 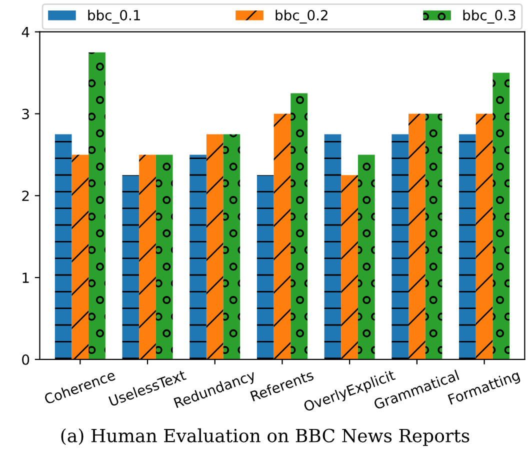 What do you see at coordinates (265, 437) in the screenshot?
I see `text: (a) Human Evaluation on BBC News Reports` at bounding box center [265, 437].